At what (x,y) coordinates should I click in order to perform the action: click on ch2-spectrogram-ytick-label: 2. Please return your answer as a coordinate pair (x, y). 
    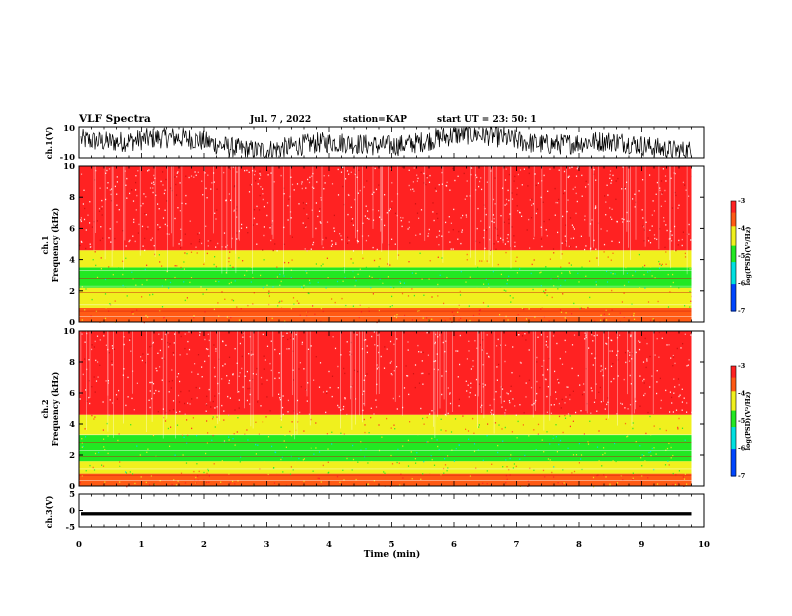
    Looking at the image, I should click on (72, 456).